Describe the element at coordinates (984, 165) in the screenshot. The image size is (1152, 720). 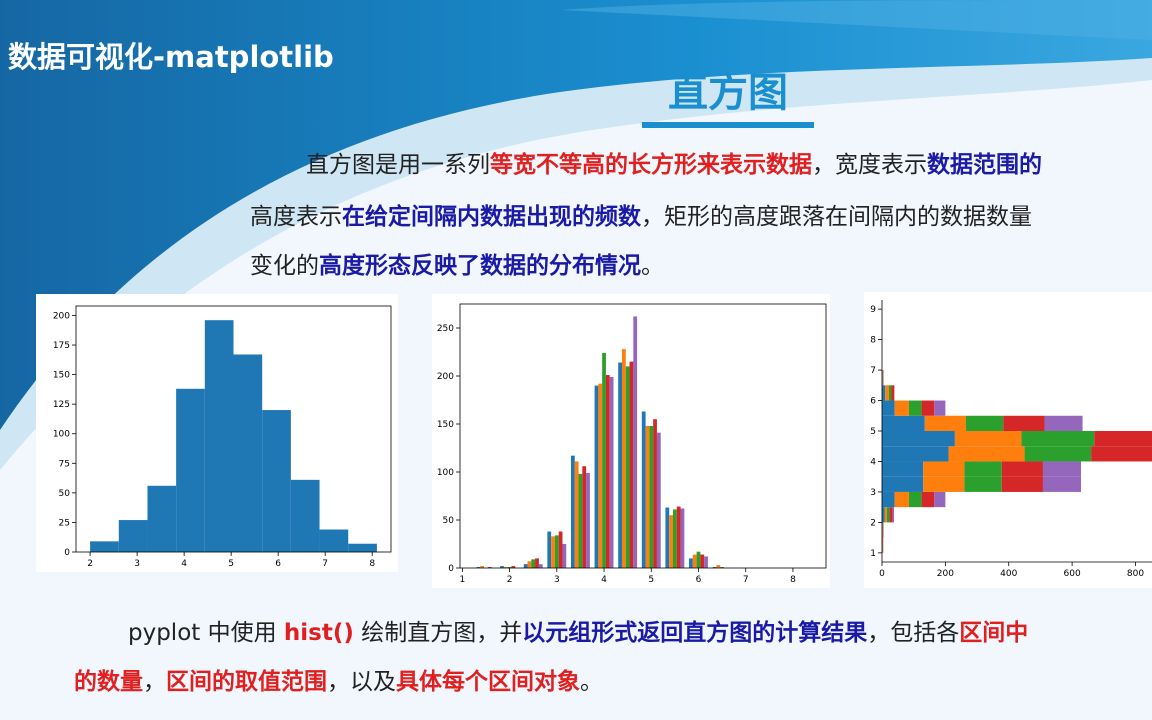
I see `text-run: 数据范围的` at that location.